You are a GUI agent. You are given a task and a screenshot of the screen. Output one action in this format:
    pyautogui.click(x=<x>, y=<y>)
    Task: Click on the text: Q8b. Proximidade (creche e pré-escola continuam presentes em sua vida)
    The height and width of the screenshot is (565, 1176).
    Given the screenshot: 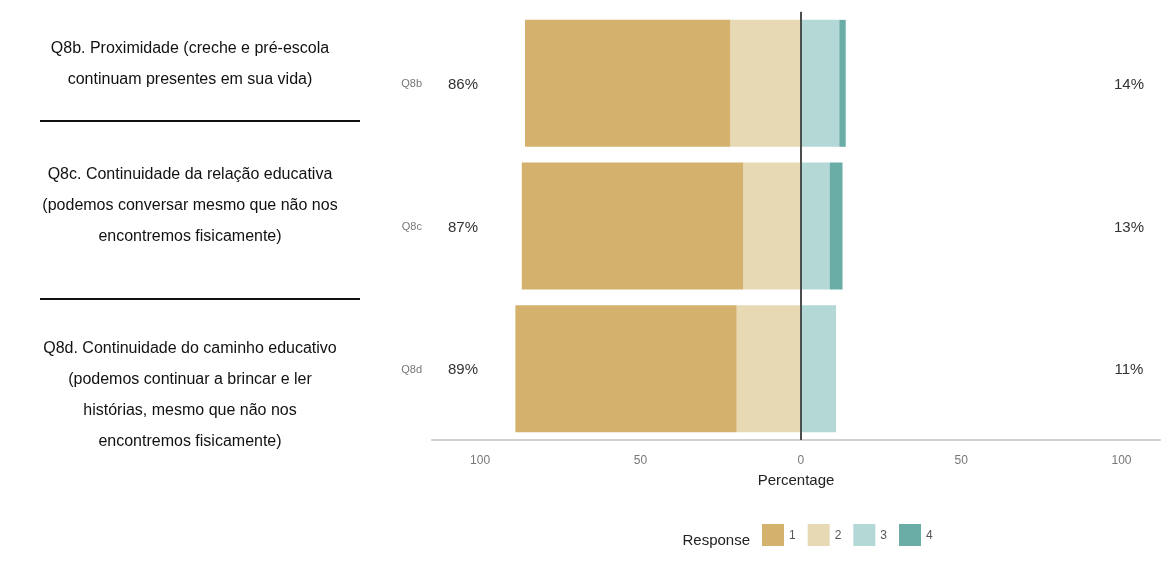 What is the action you would take?
    pyautogui.click(x=190, y=64)
    